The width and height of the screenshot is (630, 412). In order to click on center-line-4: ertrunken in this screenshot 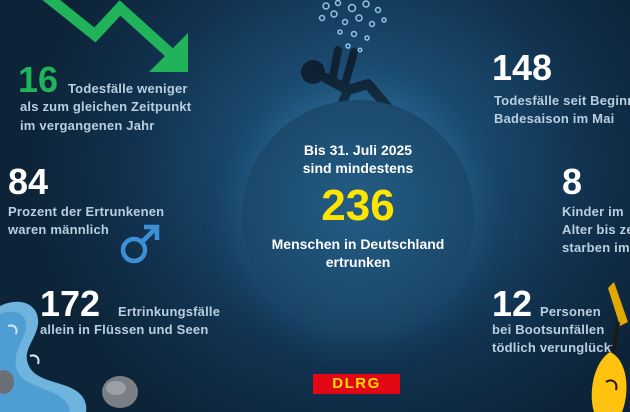, I will do `click(358, 262)`.